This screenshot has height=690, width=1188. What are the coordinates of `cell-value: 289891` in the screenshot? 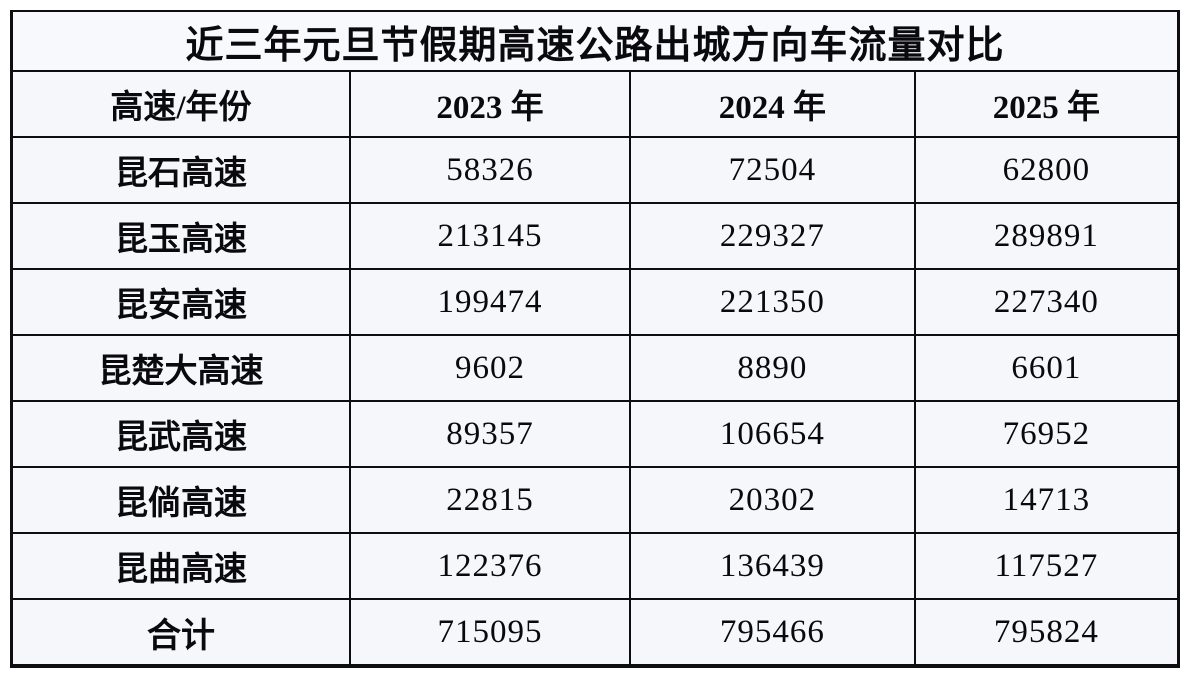 It's located at (1046, 236).